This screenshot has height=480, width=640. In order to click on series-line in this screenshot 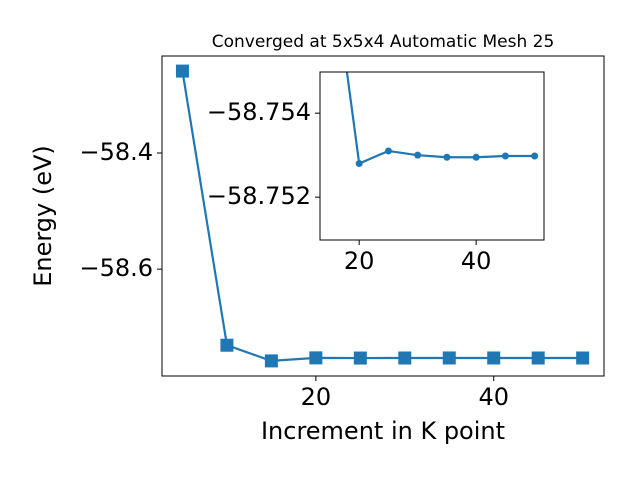, I will do `click(440, 119)`.